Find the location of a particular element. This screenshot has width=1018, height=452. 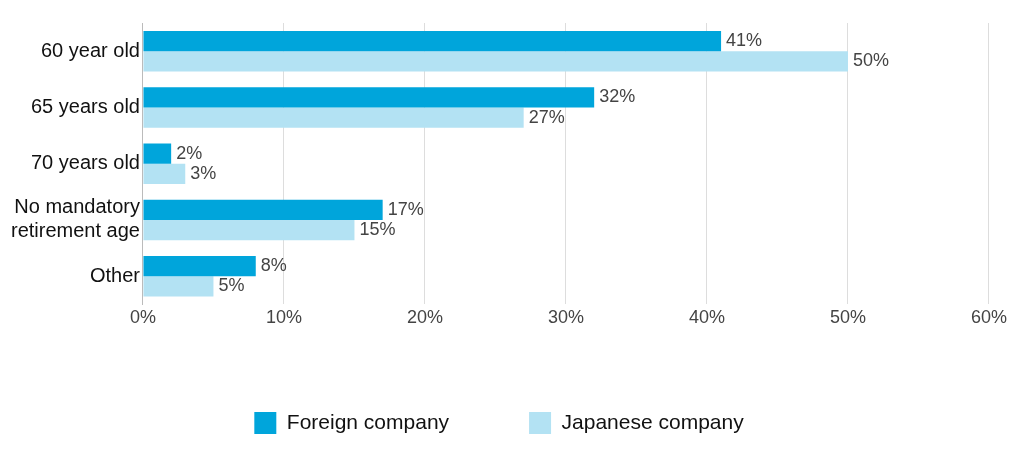

data-label: 8% is located at coordinates (273, 265).